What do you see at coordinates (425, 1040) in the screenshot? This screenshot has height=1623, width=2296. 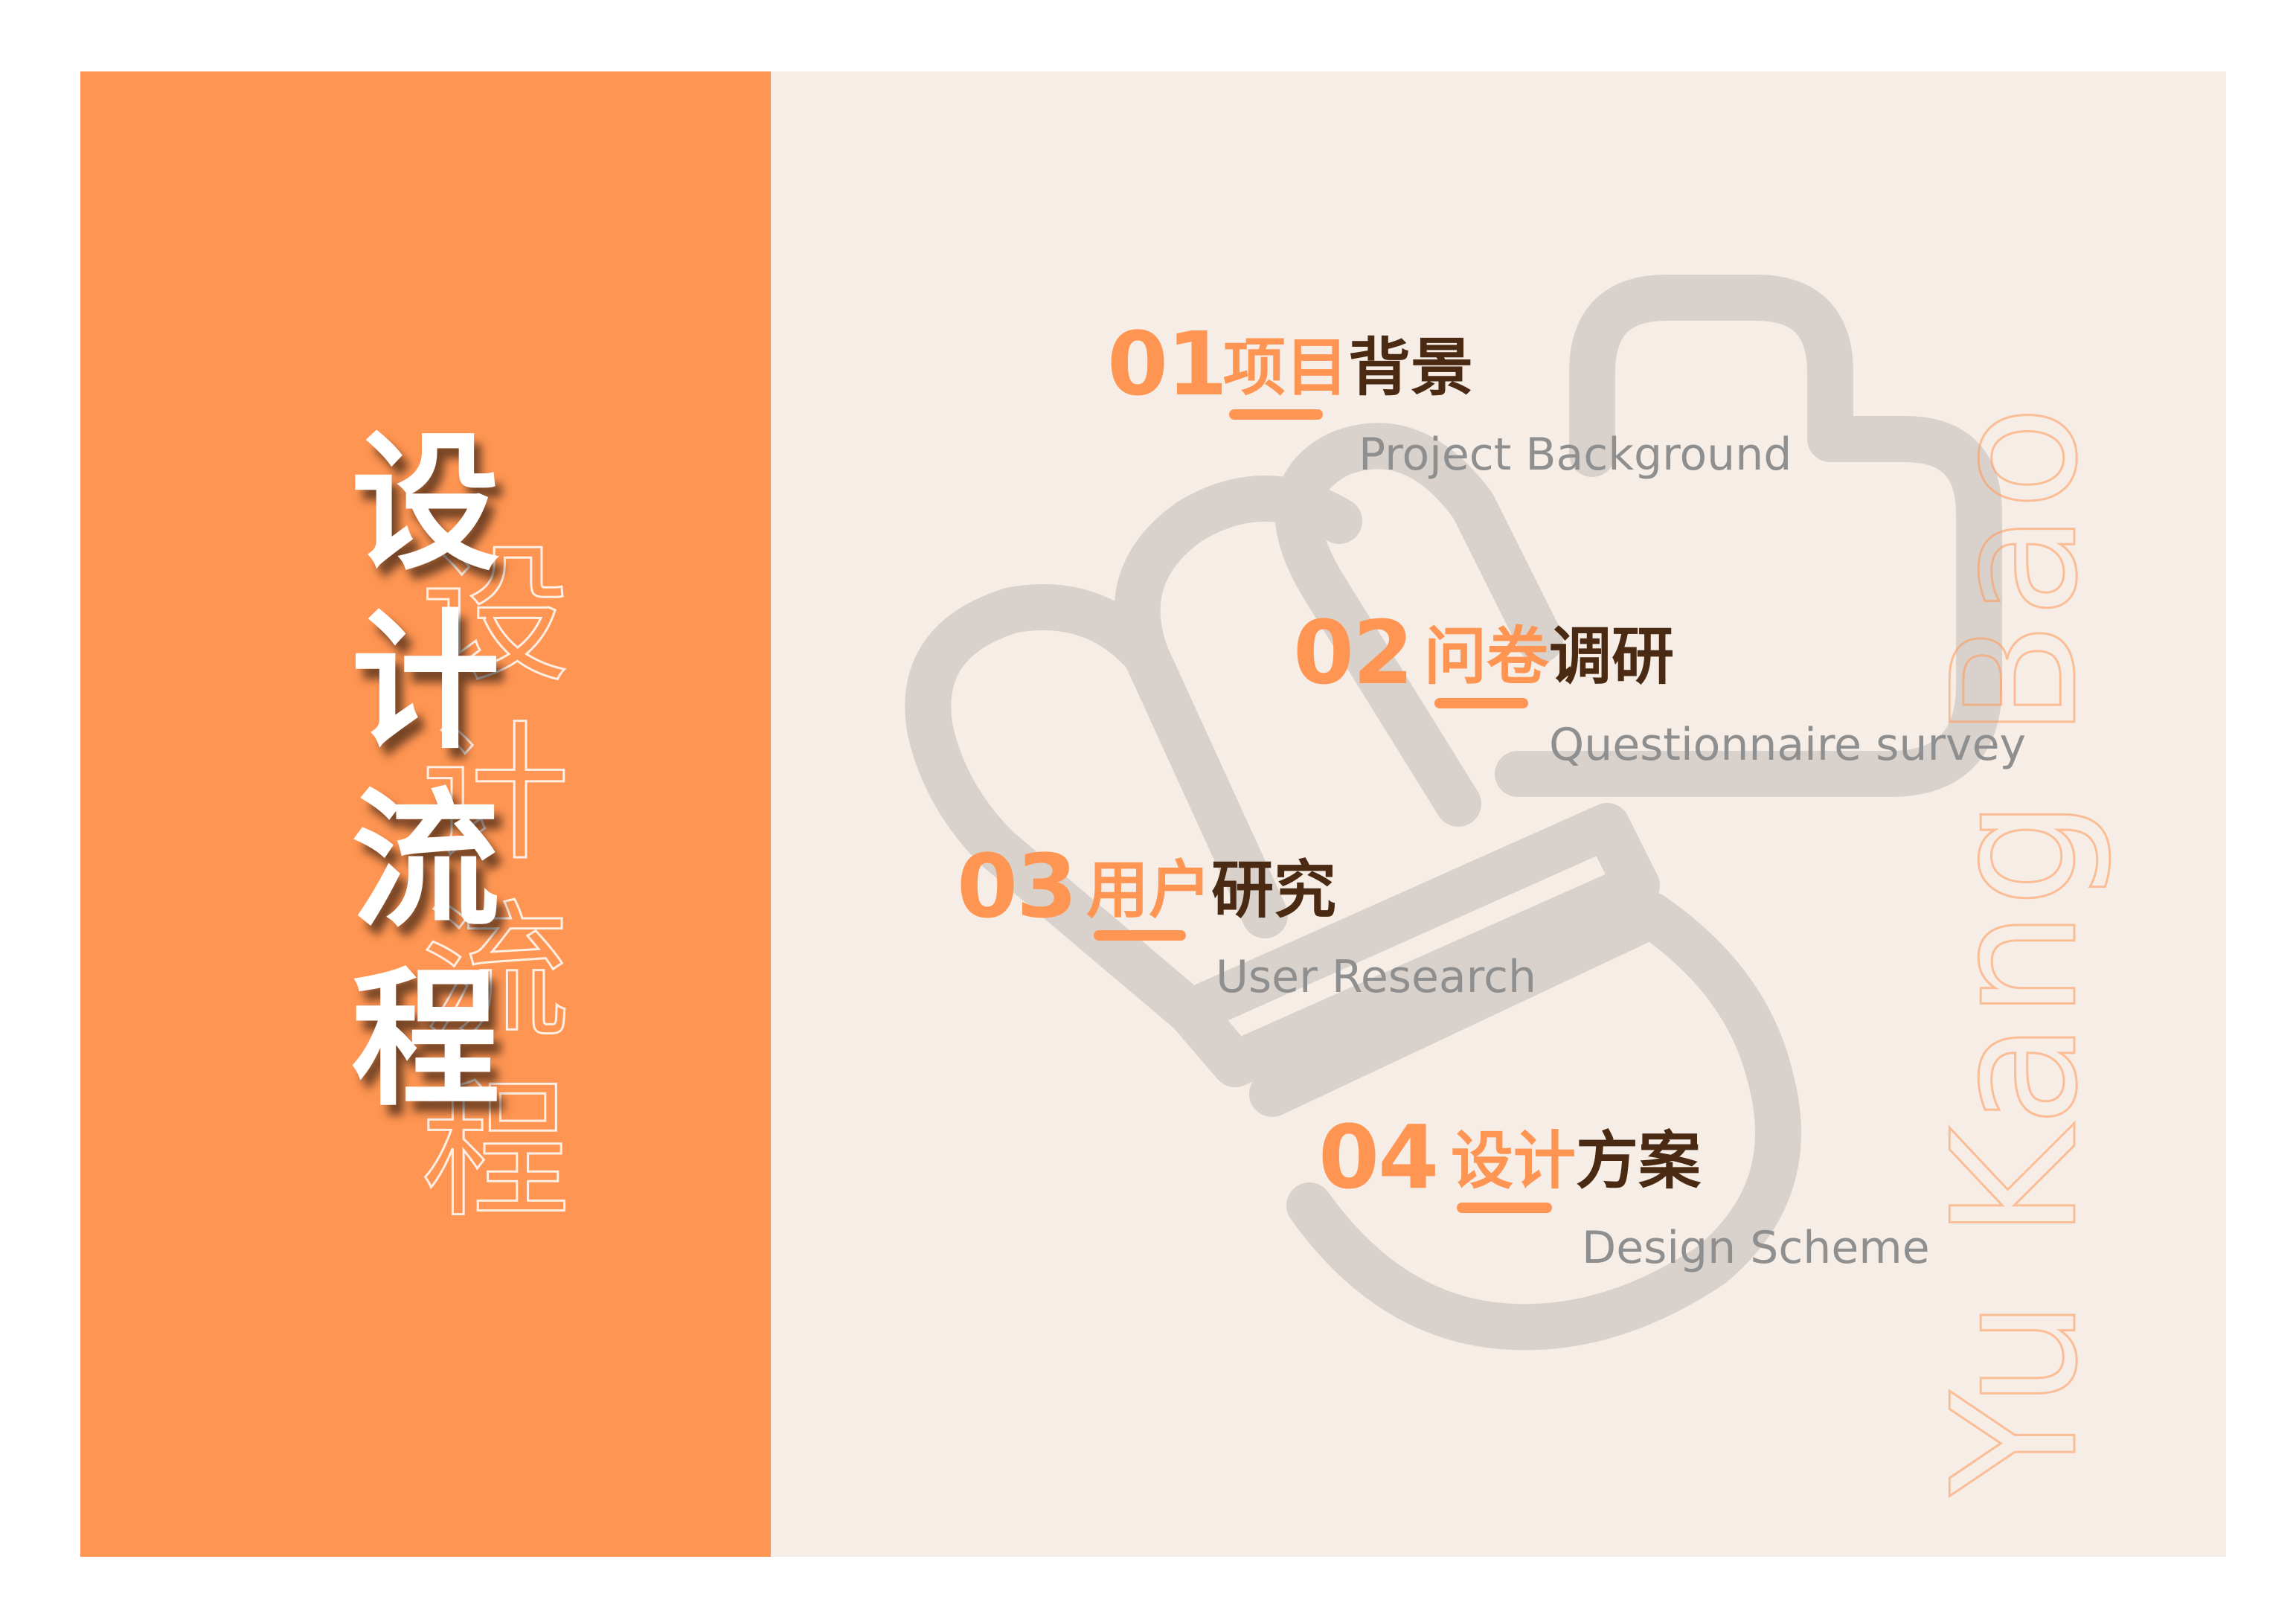 I see `title-char: 程` at bounding box center [425, 1040].